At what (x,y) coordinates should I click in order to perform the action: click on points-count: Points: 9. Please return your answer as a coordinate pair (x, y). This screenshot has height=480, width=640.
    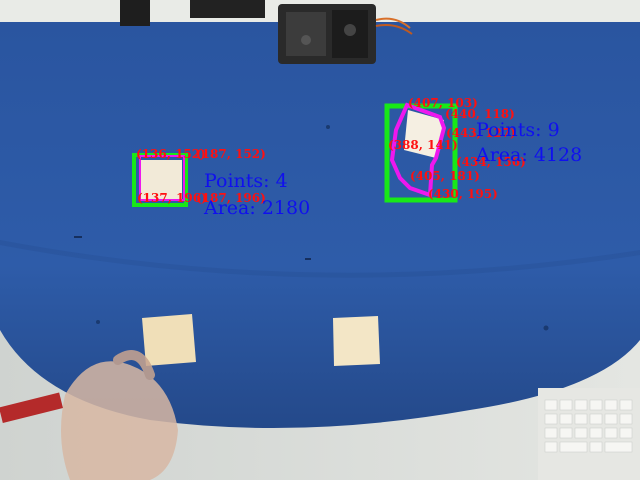
    Looking at the image, I should click on (518, 130).